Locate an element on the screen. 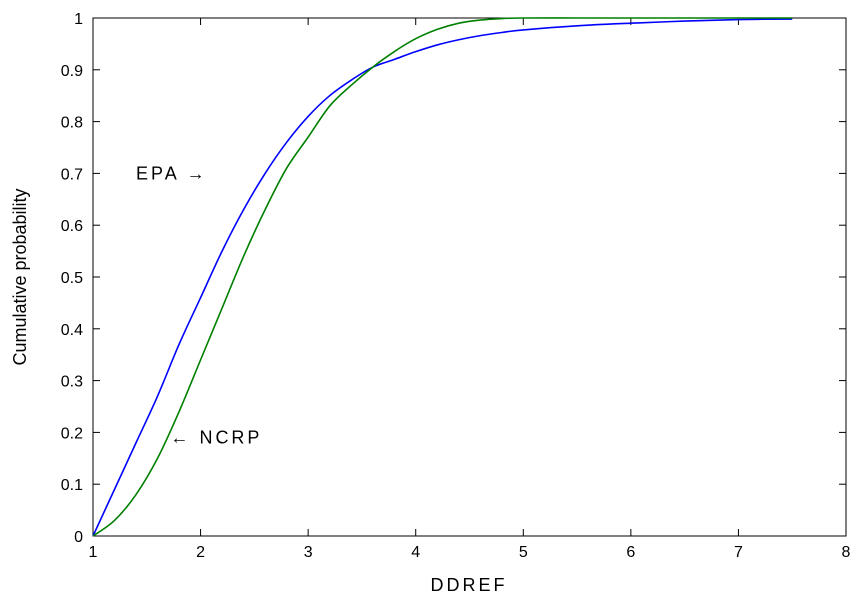 The image size is (851, 597). y-tick-label-2: 0.2 is located at coordinates (72, 433).